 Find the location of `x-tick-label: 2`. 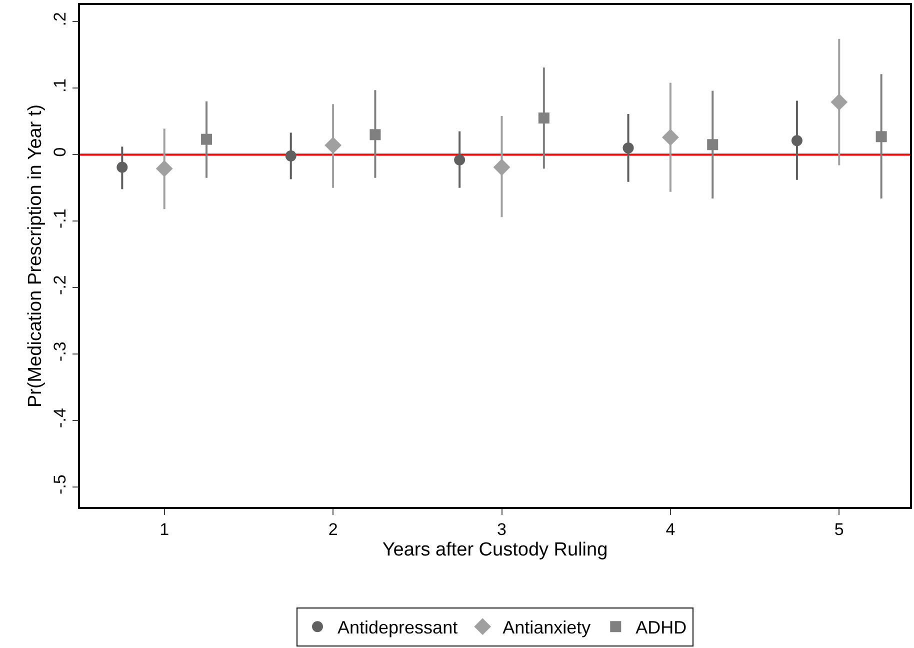

x-tick-label: 2 is located at coordinates (333, 530).